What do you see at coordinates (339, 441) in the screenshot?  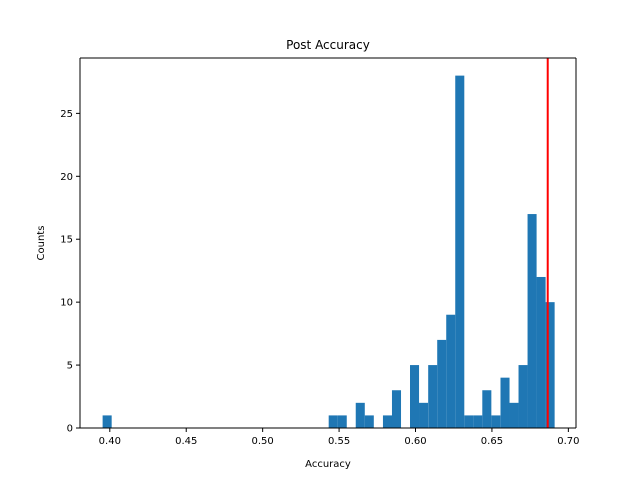 I see `x-tick-label: 0.55` at bounding box center [339, 441].